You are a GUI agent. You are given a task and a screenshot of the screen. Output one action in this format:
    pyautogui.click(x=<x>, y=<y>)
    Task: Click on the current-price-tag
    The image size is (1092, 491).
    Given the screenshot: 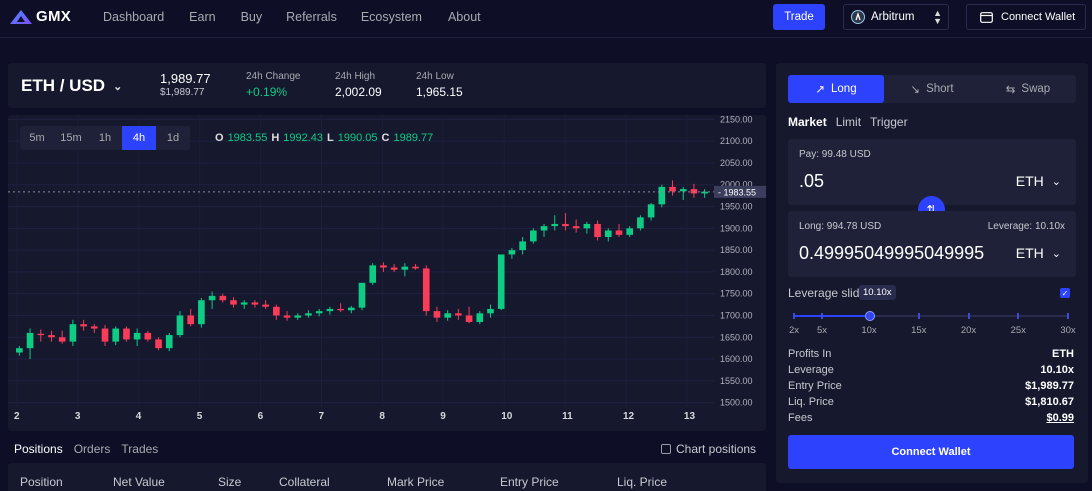 What is the action you would take?
    pyautogui.click(x=740, y=191)
    